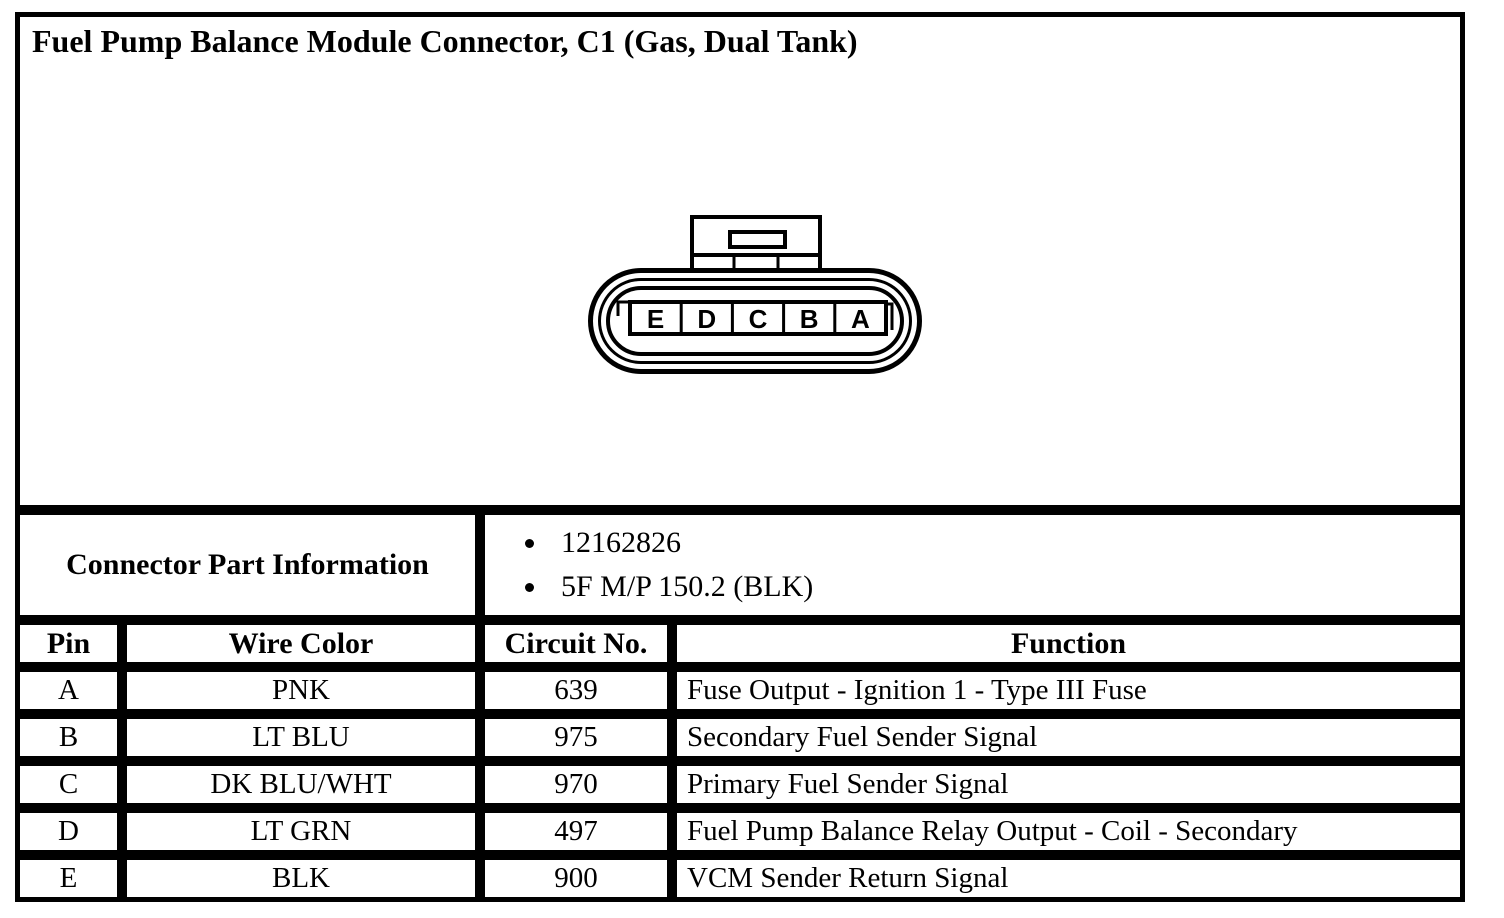 This screenshot has width=1504, height=918. I want to click on function-cell: Fuse Output - Ignition 1 - Type III Fuse, so click(1069, 690).